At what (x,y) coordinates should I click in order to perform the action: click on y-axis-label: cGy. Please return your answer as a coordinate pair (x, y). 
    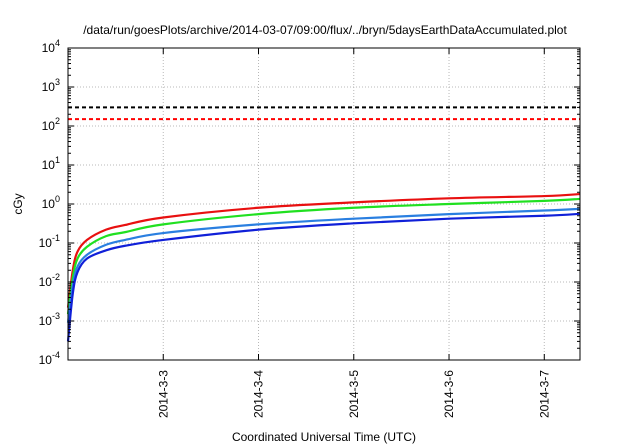
    Looking at the image, I should click on (18, 203).